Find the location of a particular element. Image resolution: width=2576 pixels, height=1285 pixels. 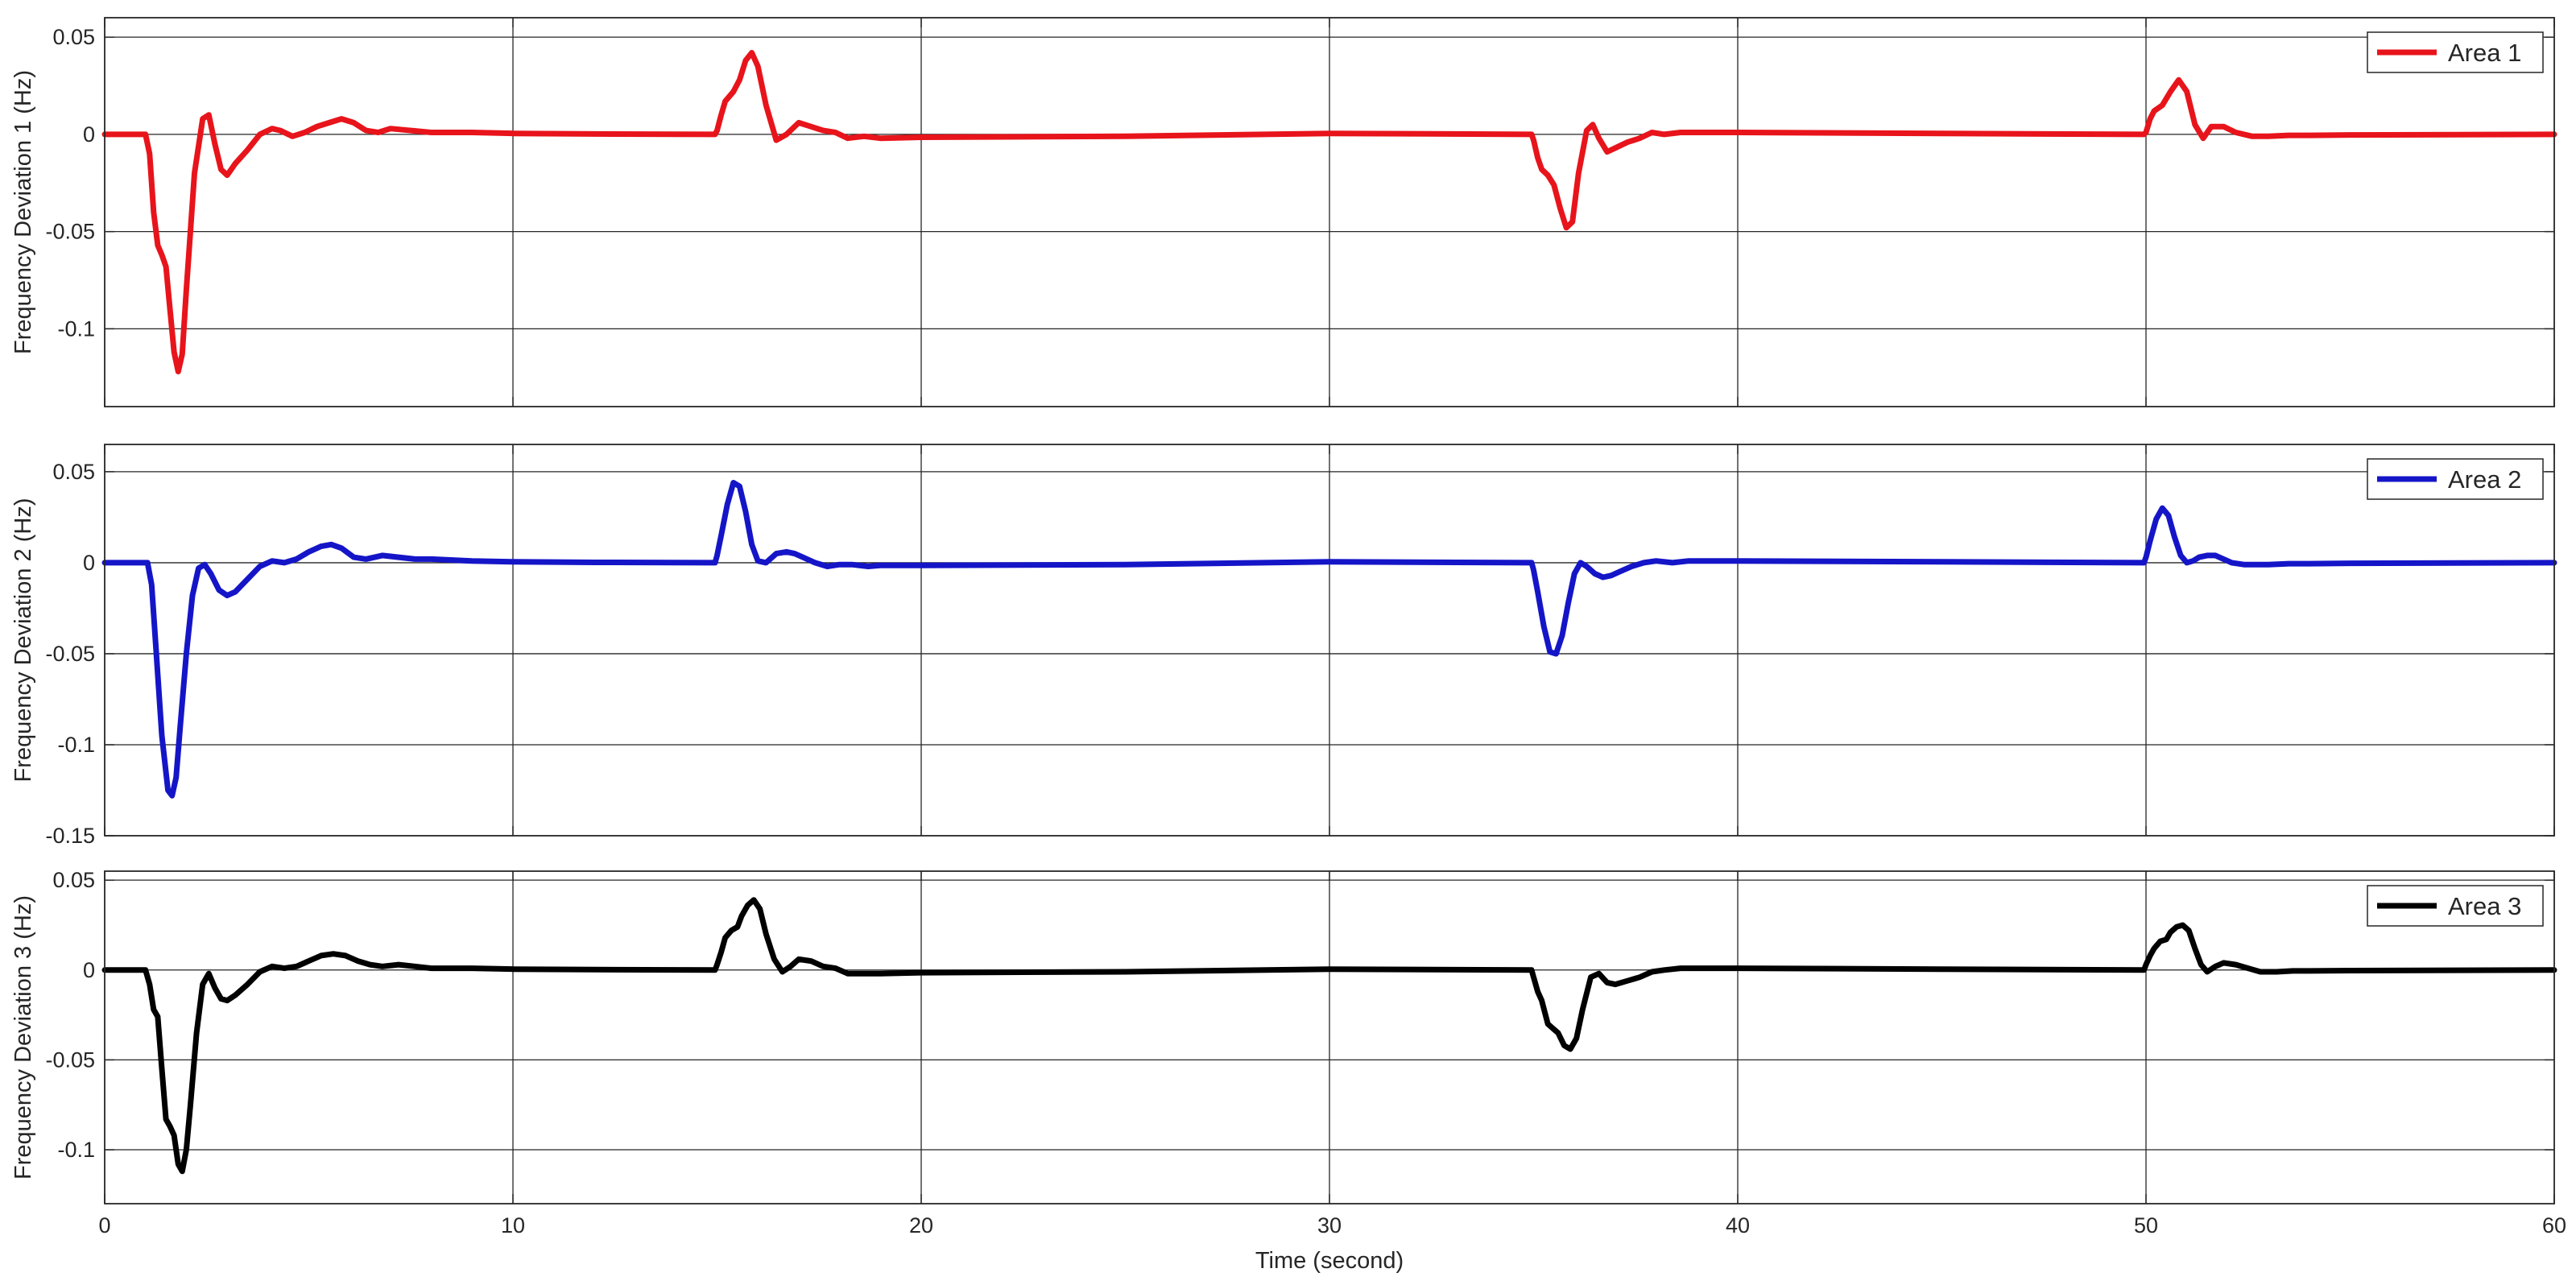

legend: Area 1 is located at coordinates (2456, 52).